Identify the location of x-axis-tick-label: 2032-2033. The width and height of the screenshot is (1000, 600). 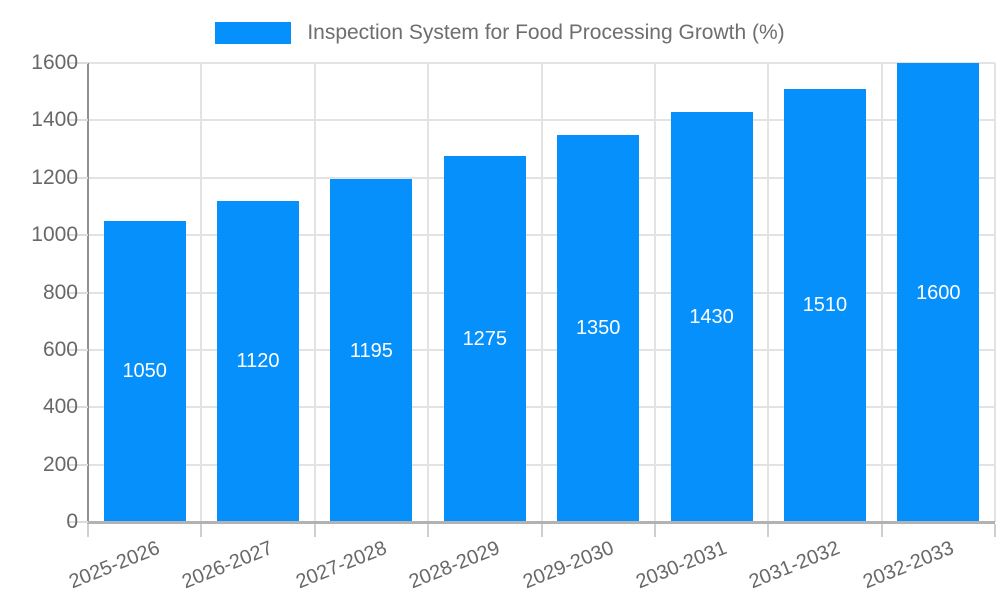
(908, 565).